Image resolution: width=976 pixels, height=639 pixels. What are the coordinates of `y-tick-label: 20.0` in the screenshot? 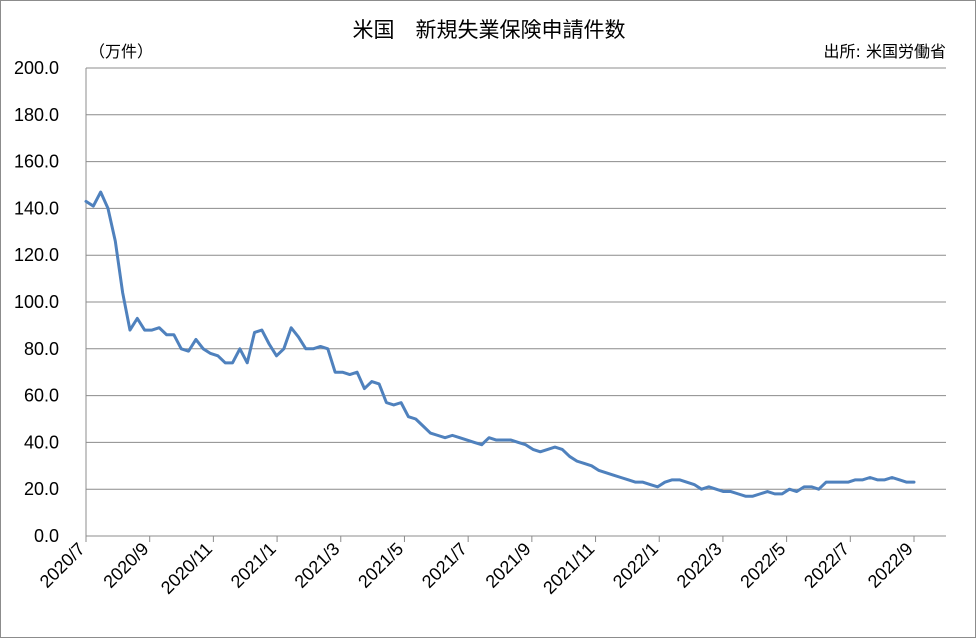 It's located at (41, 489).